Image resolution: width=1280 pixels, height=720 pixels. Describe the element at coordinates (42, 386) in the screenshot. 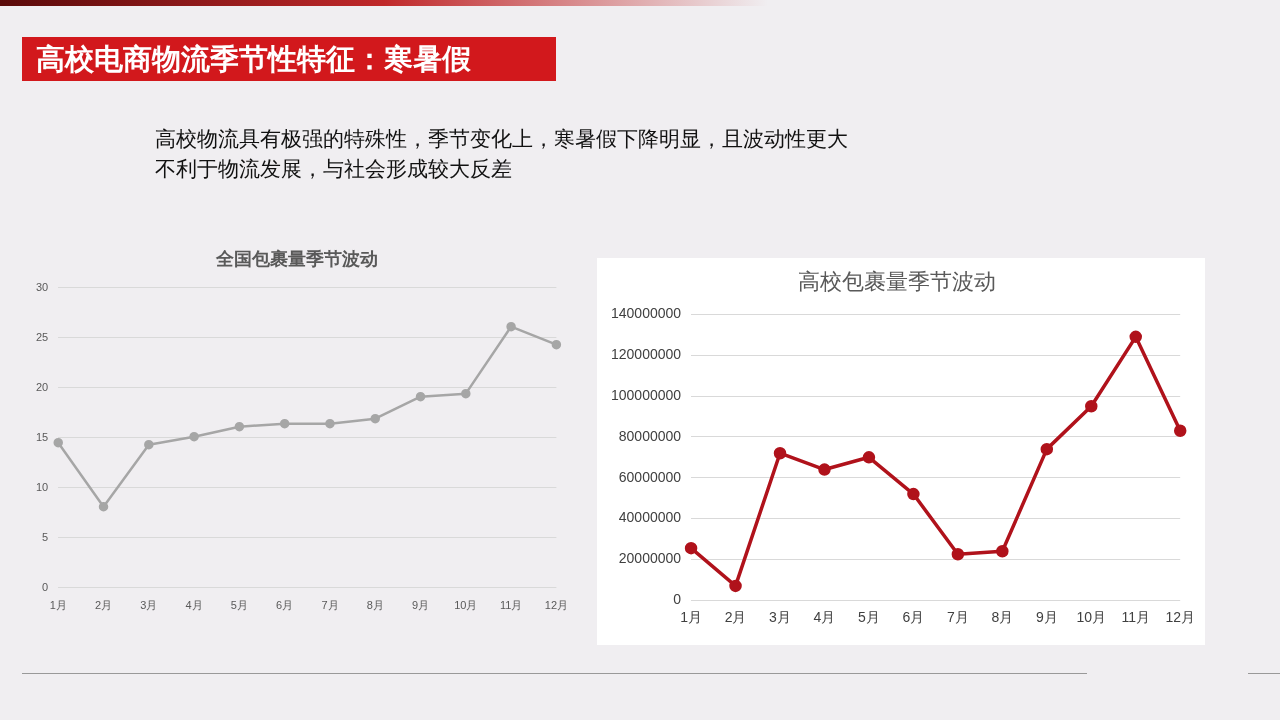

I see `y-tick-label: 20` at that location.